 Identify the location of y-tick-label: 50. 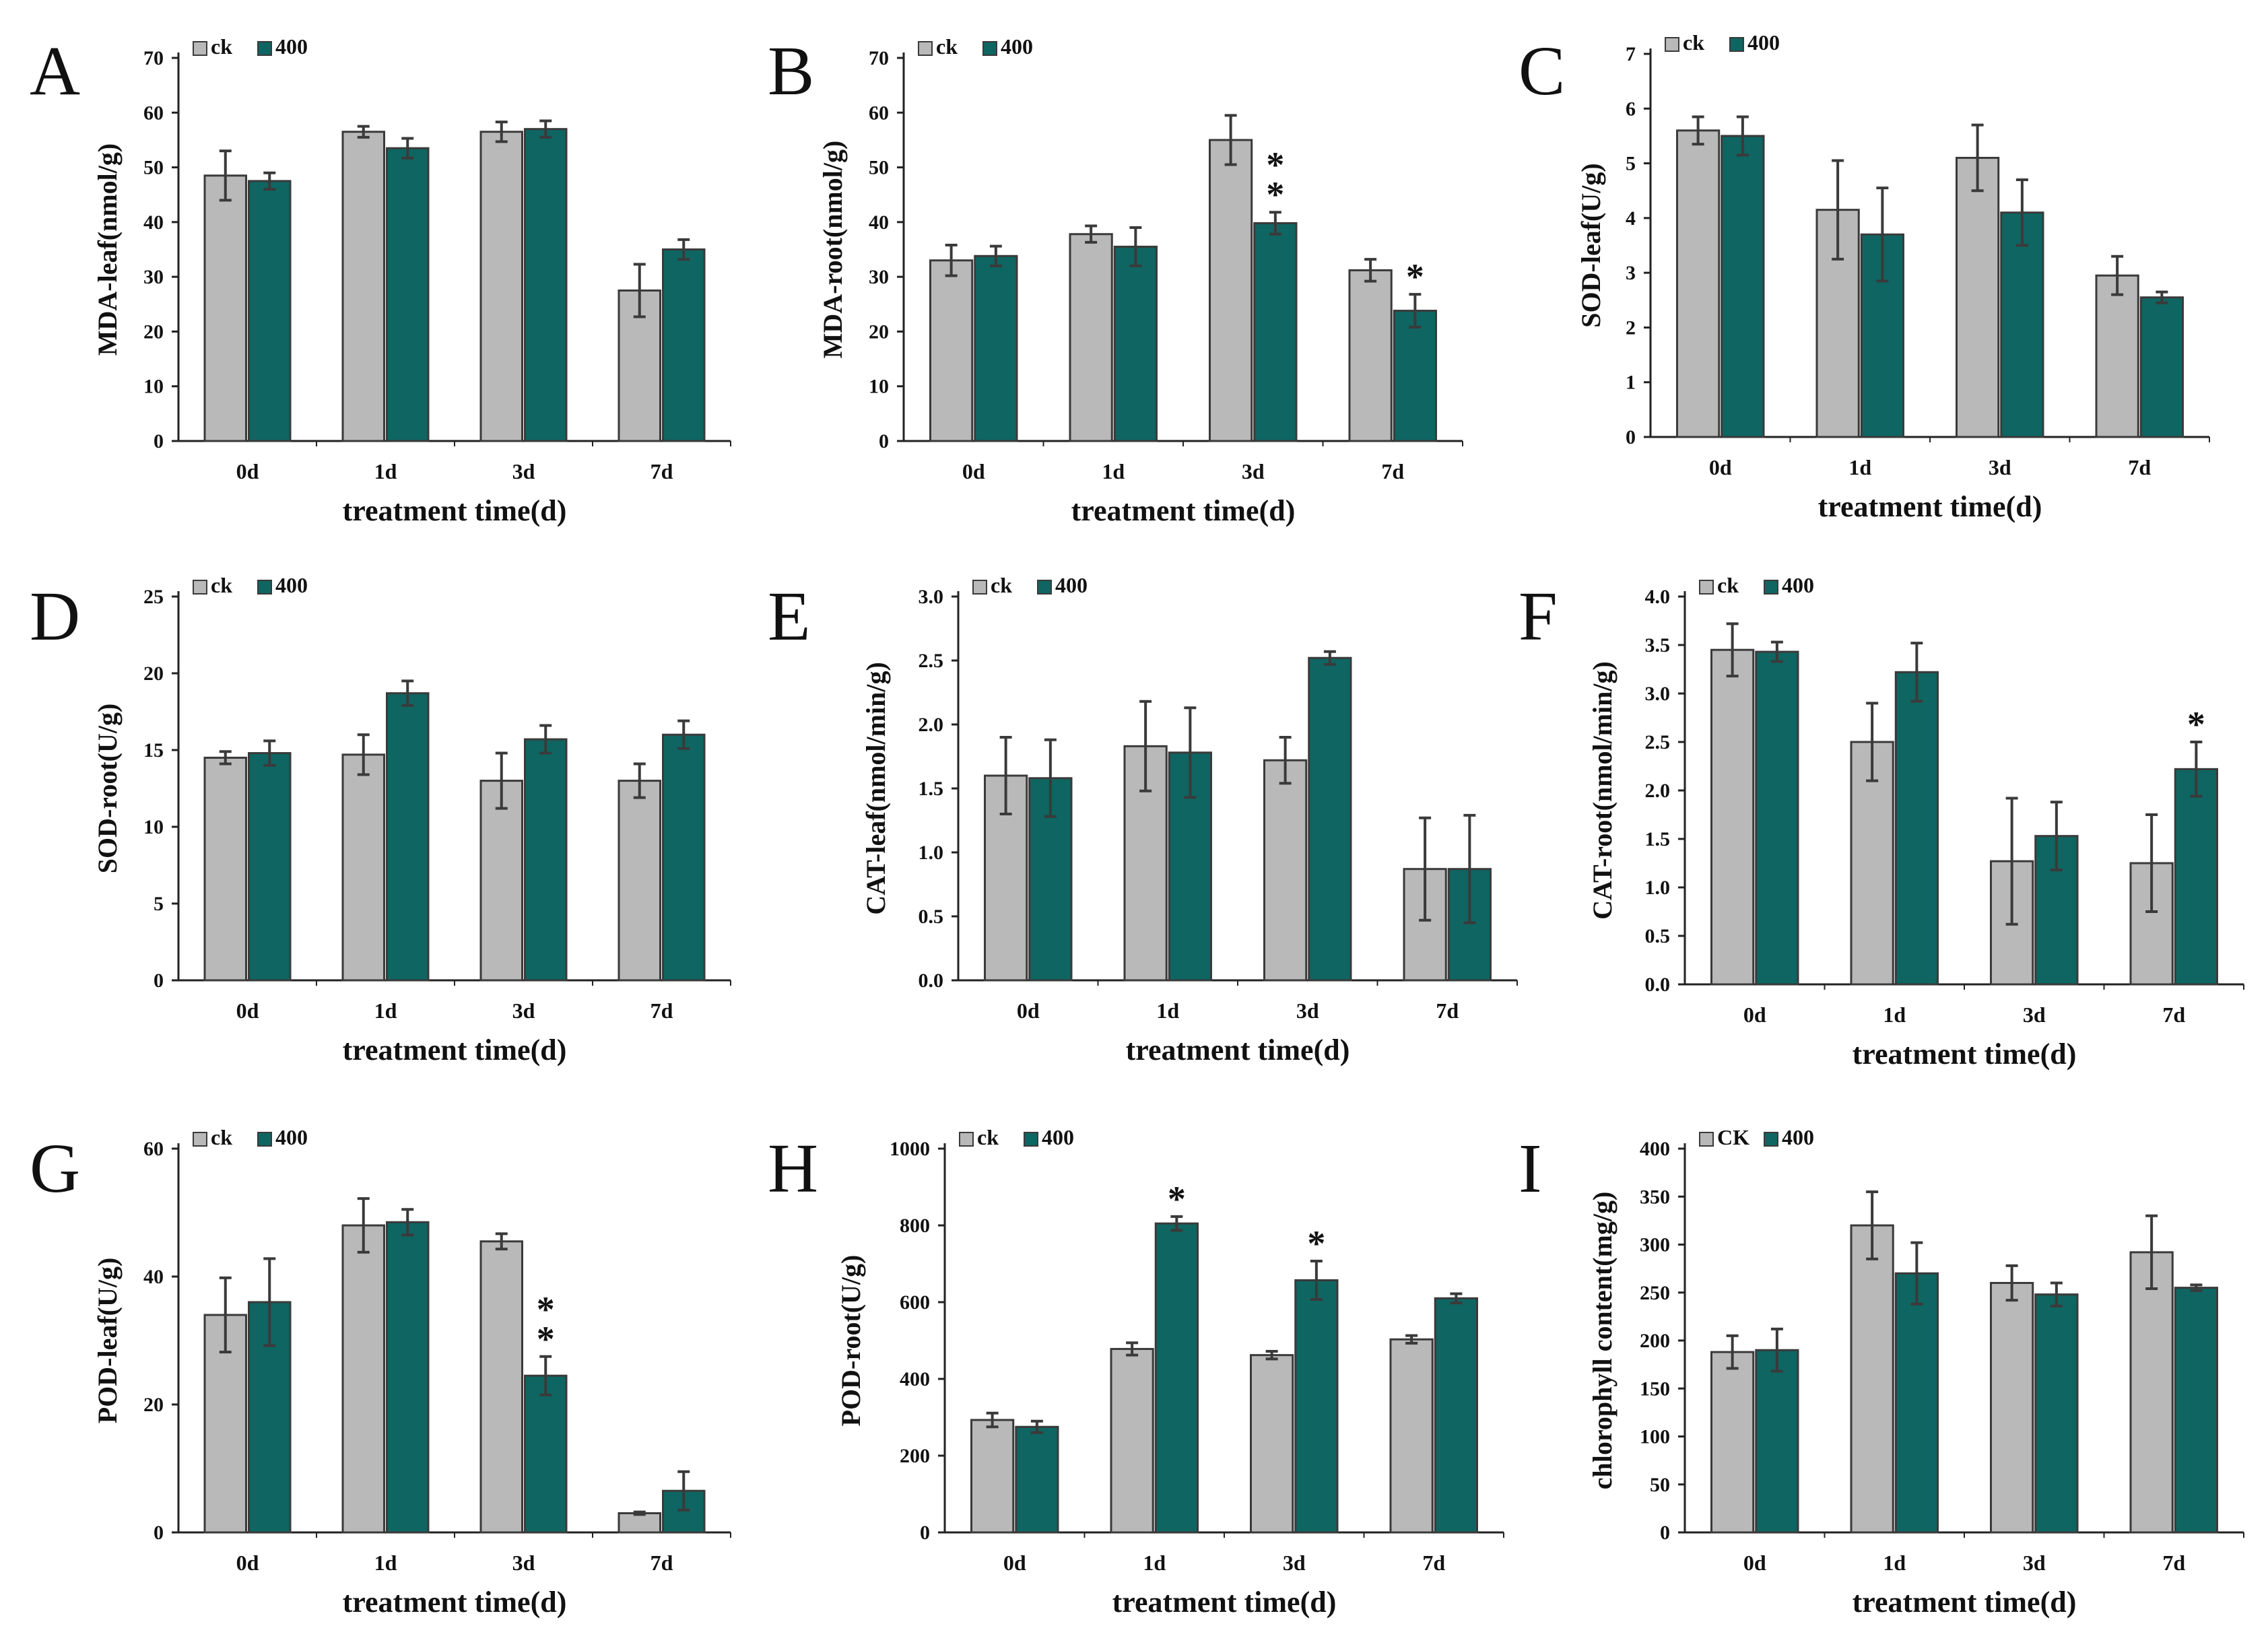
(153, 168).